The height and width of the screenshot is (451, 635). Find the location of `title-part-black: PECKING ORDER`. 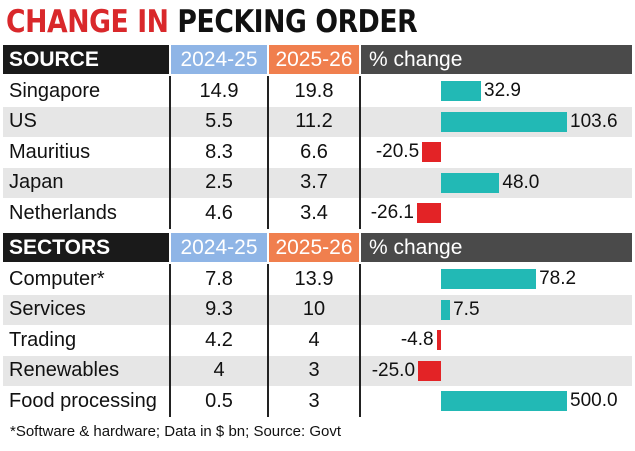

title-part-black: PECKING ORDER is located at coordinates (297, 22).